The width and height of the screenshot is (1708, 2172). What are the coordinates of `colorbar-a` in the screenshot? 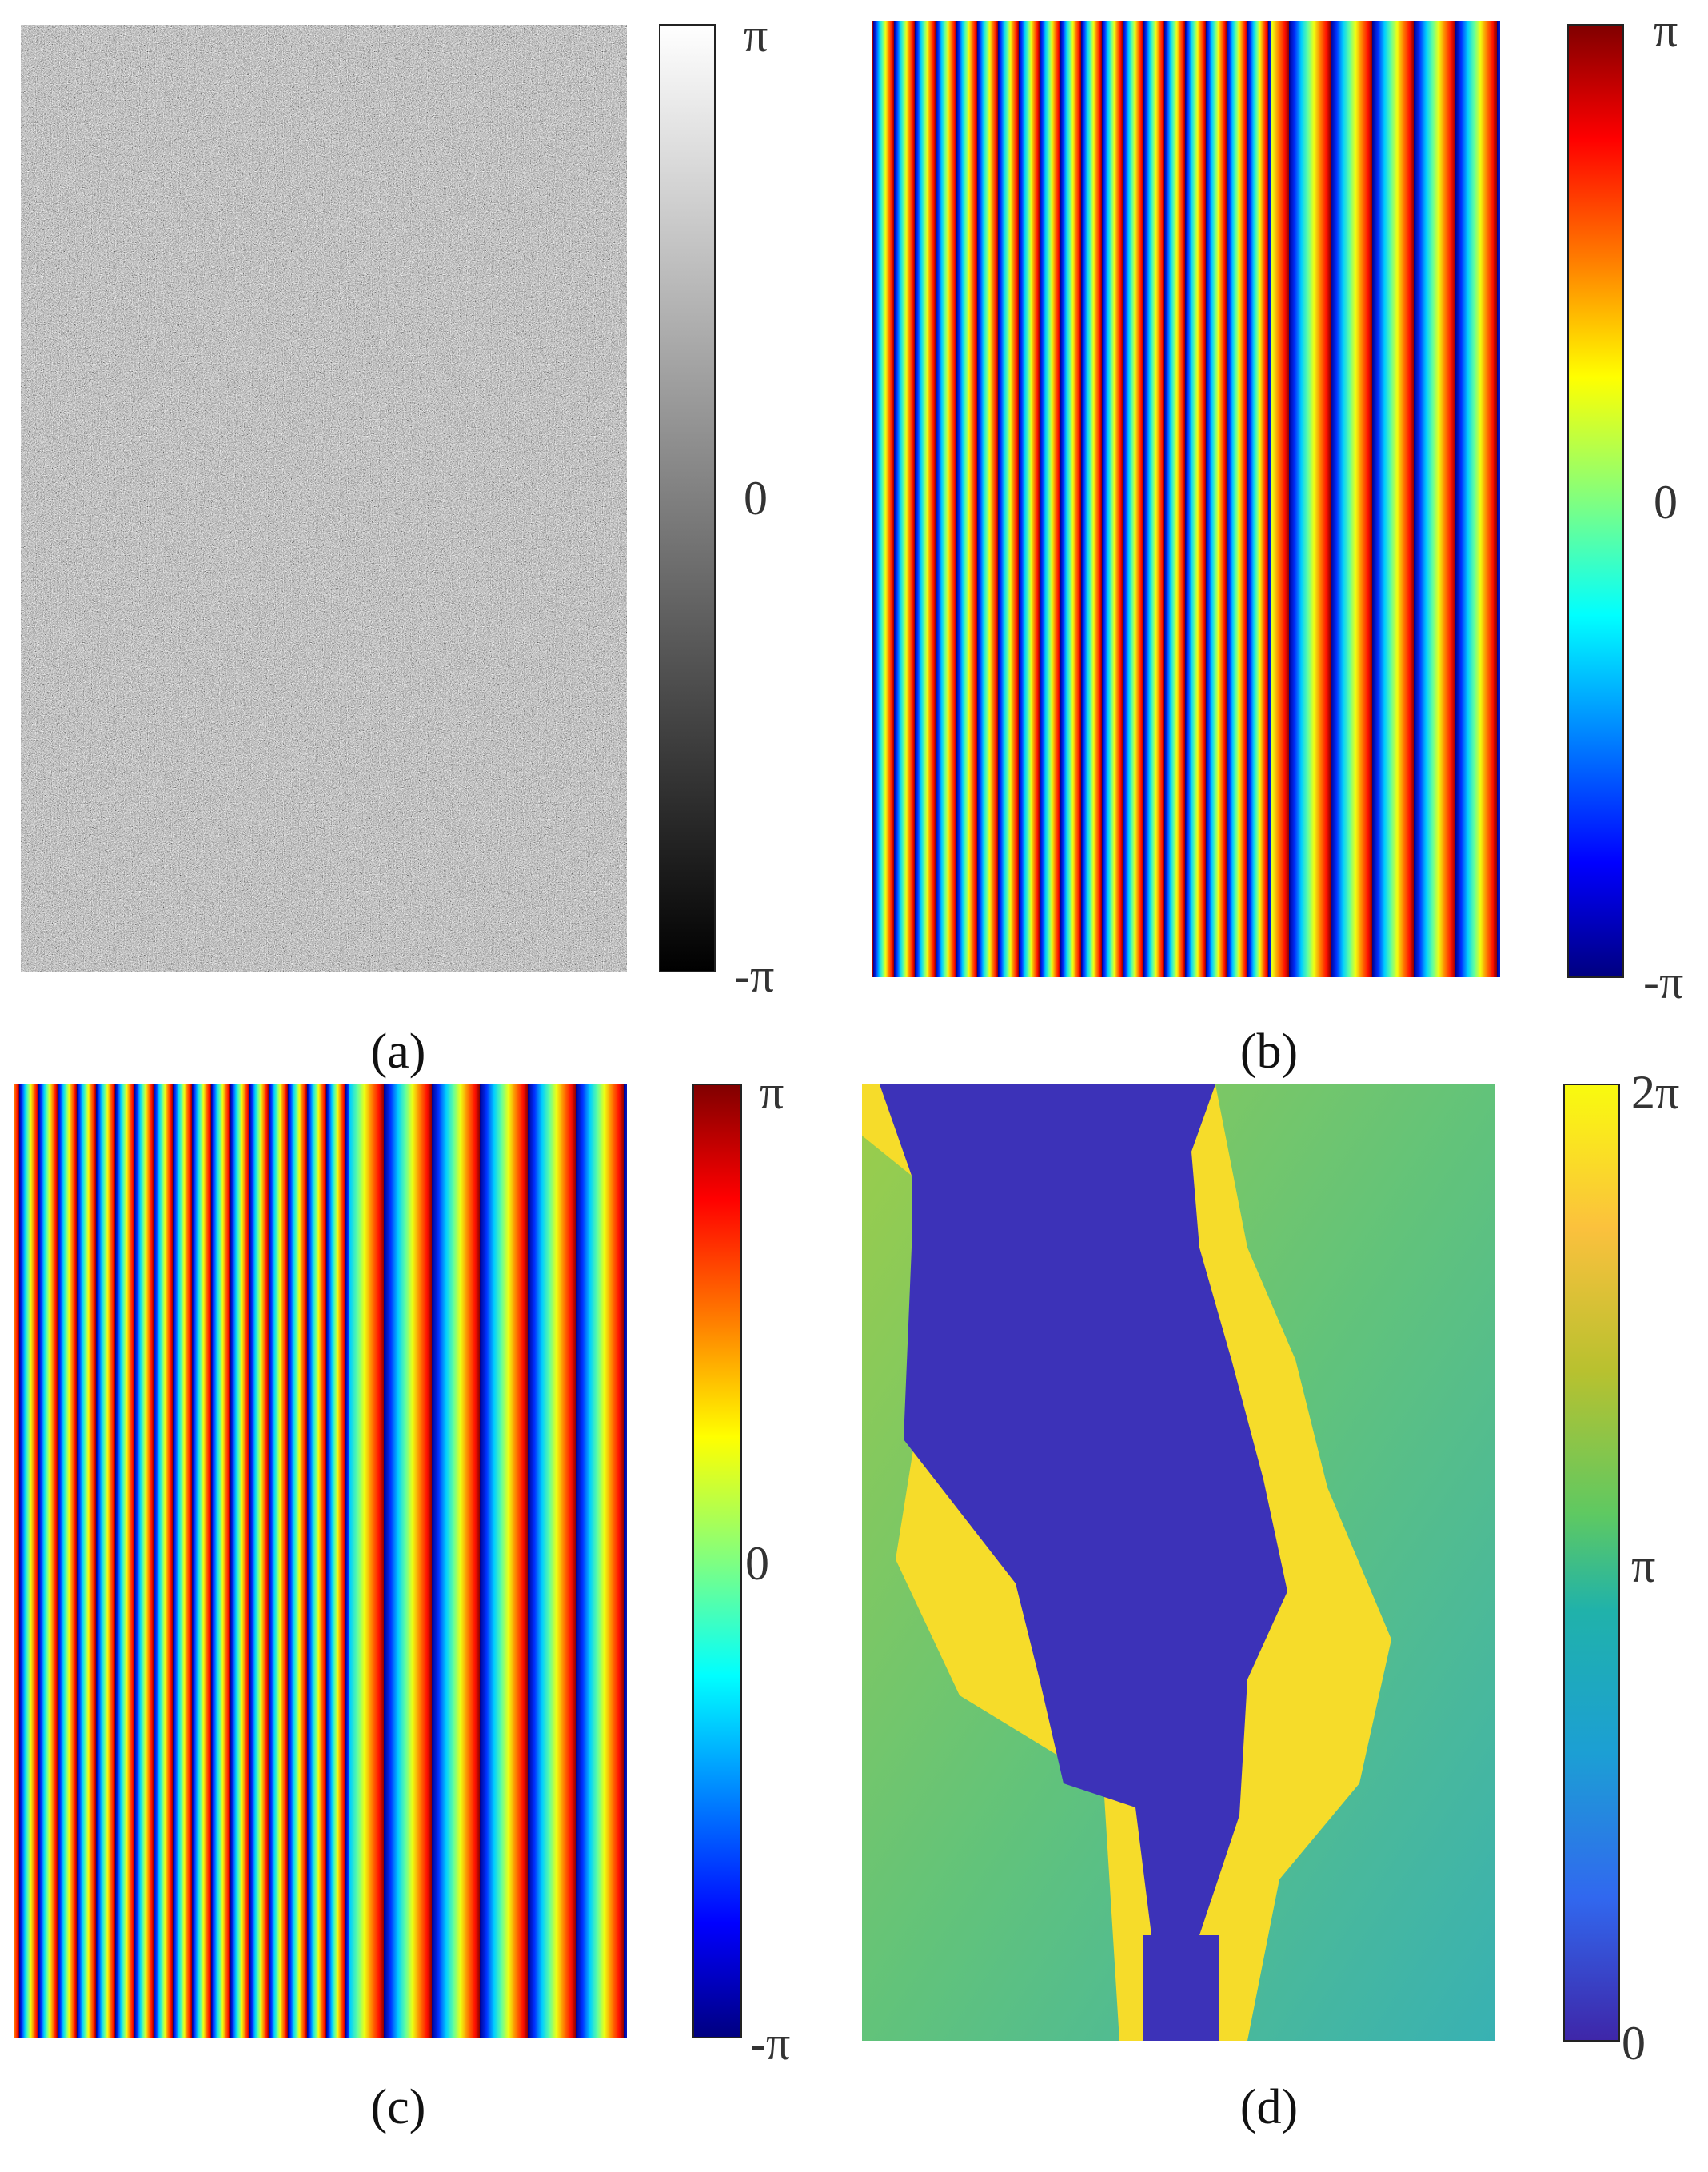 It's located at (687, 498).